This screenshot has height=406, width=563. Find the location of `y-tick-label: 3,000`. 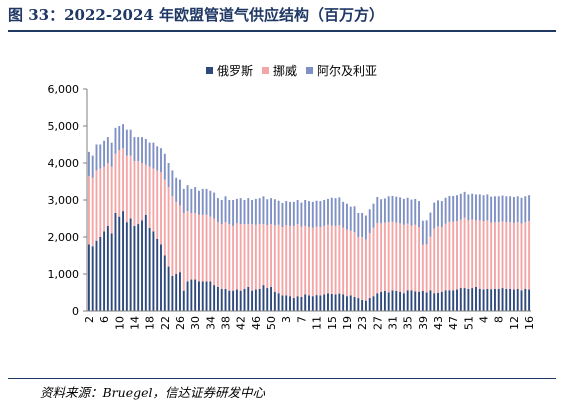

y-tick-label: 3,000 is located at coordinates (64, 200).